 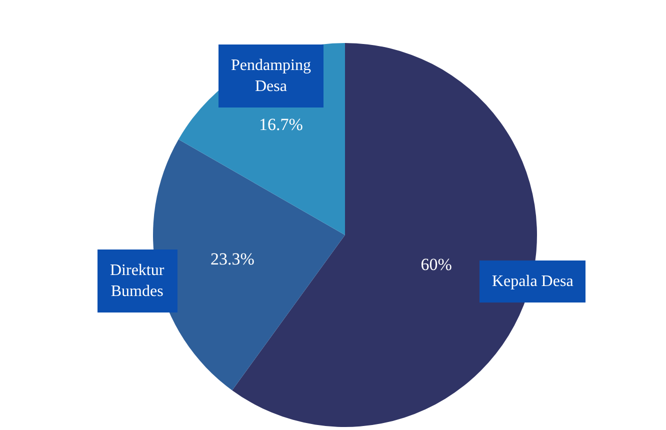 I want to click on slice-label: Direktur Bumdes, so click(x=137, y=281).